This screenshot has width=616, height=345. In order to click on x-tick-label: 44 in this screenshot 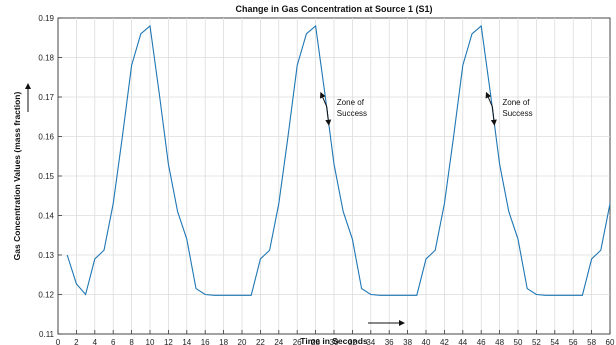, I will do `click(462, 341)`.